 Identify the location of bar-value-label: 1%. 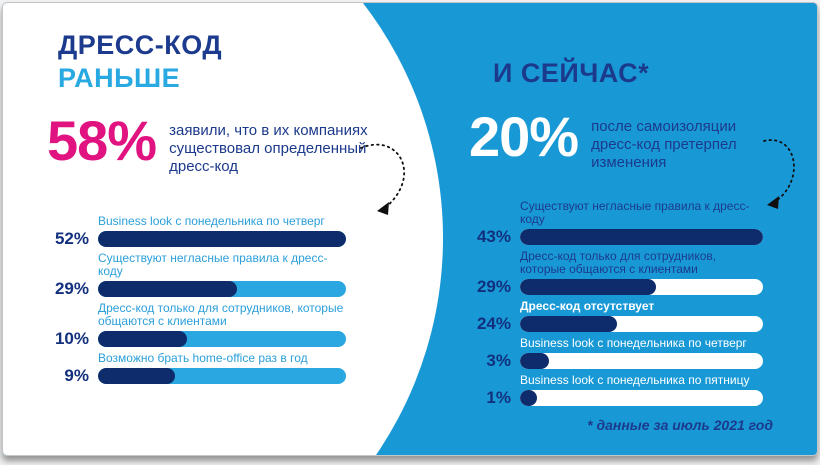
(498, 397).